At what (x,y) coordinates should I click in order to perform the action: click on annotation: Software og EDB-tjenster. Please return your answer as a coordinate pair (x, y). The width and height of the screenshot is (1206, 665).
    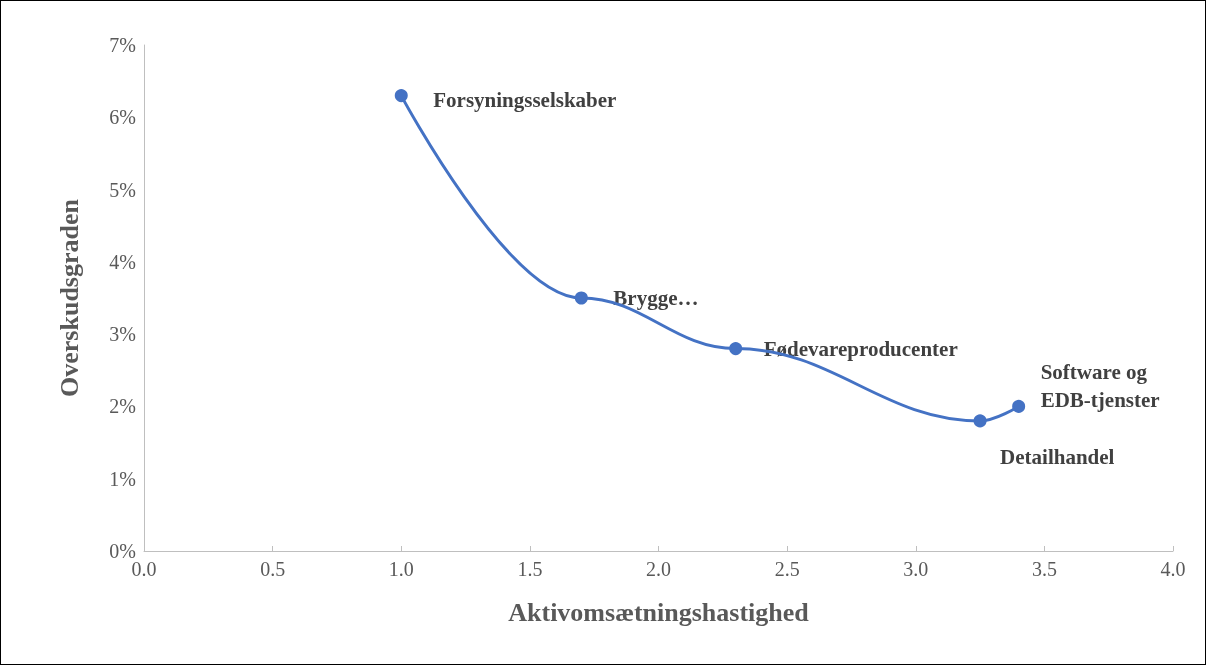
    Looking at the image, I should click on (1100, 386).